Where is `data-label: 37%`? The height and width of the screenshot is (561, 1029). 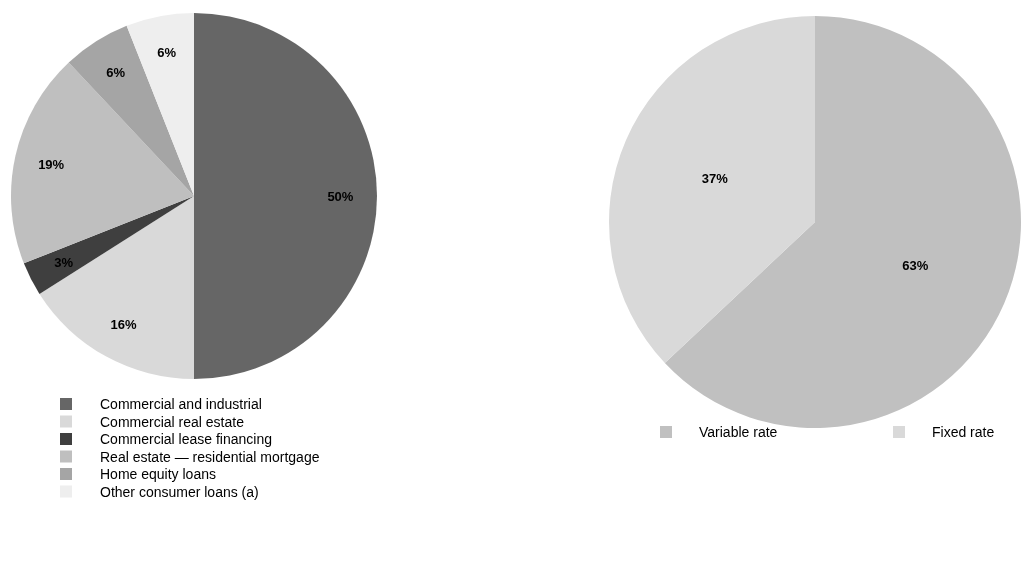
data-label: 37% is located at coordinates (715, 179).